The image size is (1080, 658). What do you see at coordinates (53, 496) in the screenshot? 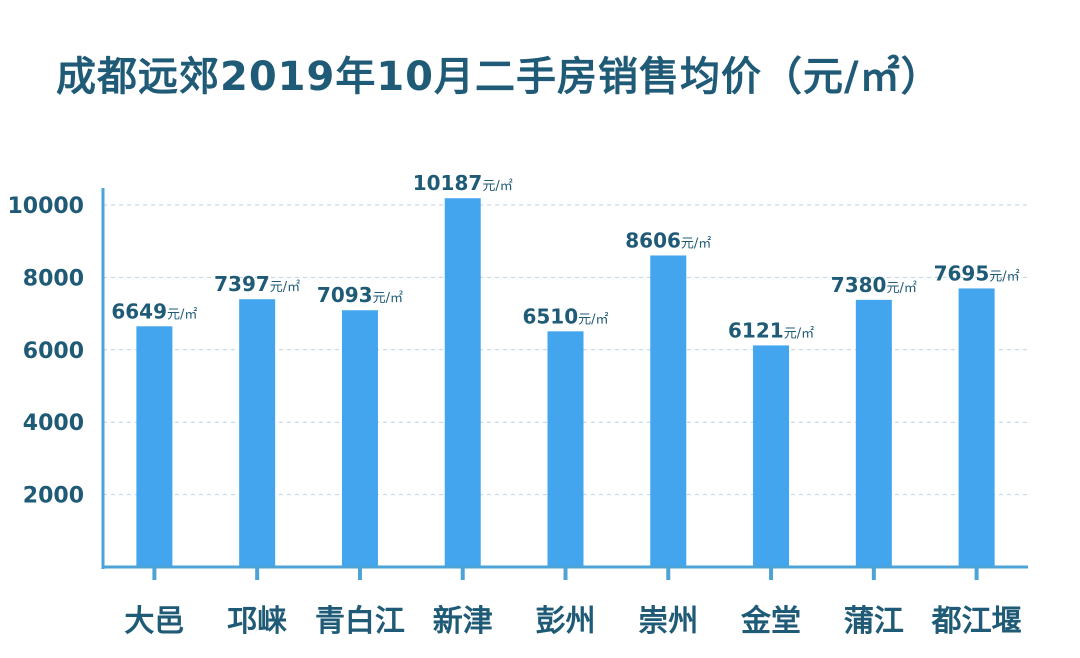
I see `y-tick-label: 2000` at bounding box center [53, 496].